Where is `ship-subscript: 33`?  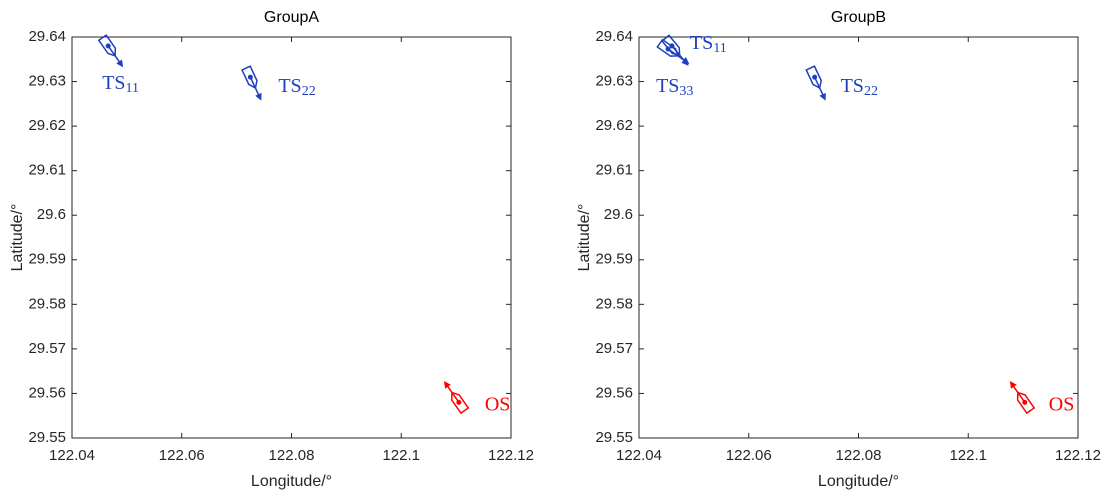 ship-subscript: 33 is located at coordinates (686, 91).